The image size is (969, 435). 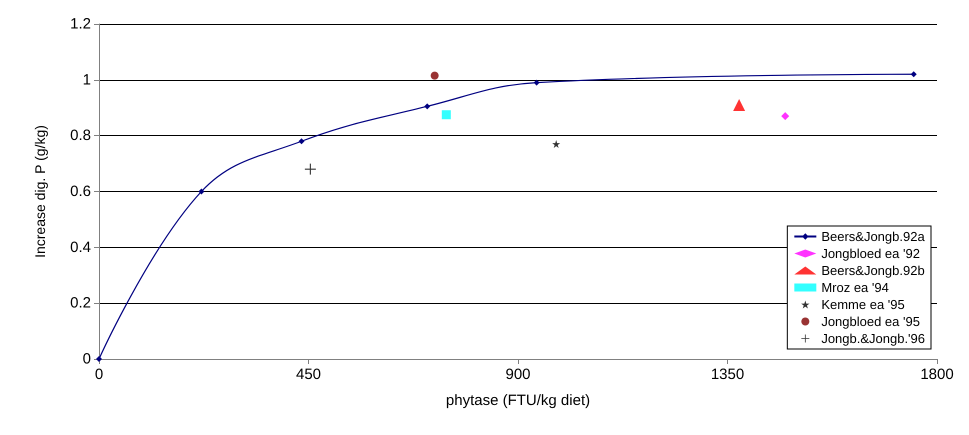 I want to click on legend-label: Jongbloed ea '92, so click(x=870, y=253).